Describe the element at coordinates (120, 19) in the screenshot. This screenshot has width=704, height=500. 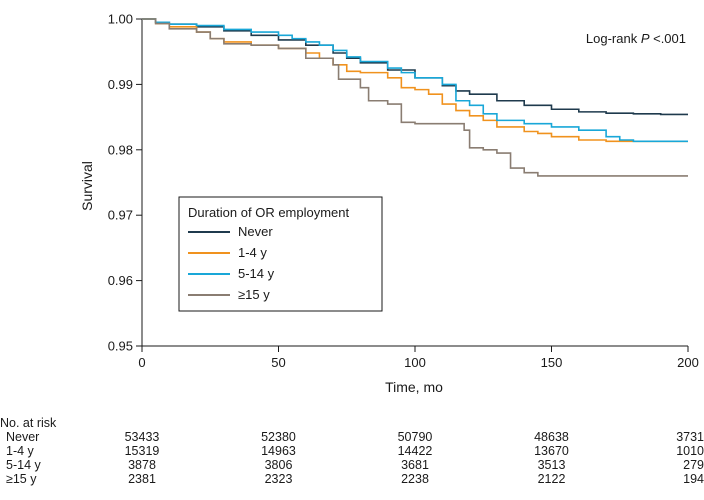
I see `y-tick-label: 1.00` at that location.